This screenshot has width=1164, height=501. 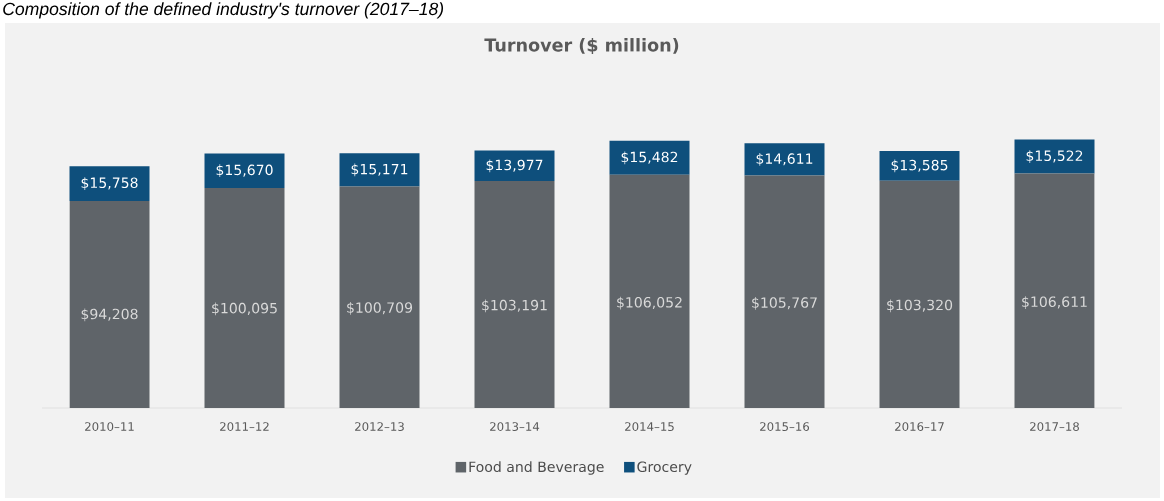 I want to click on data-label: $14,611, so click(x=784, y=159).